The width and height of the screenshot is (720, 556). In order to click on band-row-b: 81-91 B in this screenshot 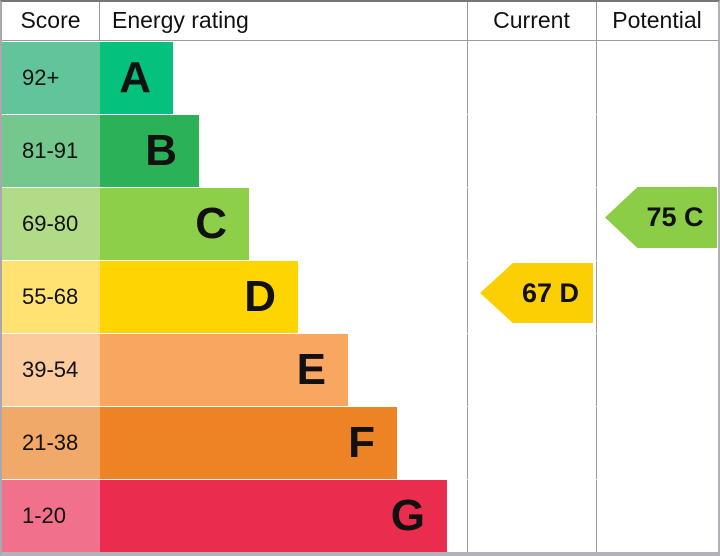, I will do `click(360, 150)`.